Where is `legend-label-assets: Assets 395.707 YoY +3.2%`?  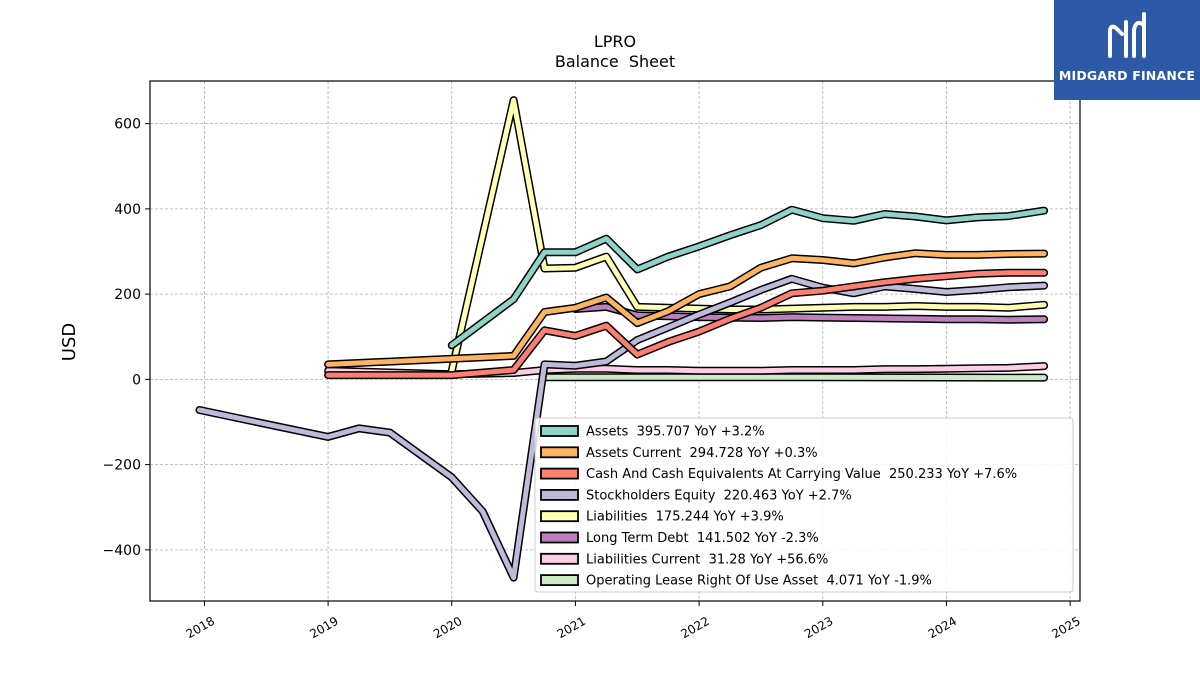
legend-label-assets: Assets 395.707 YoY +3.2% is located at coordinates (675, 432).